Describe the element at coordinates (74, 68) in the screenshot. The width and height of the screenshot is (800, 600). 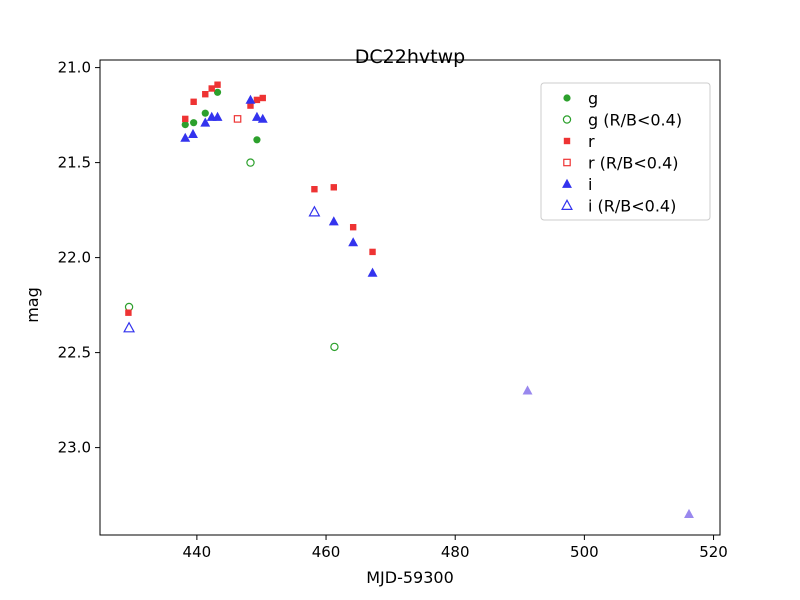
I see `y-tick-label: 21.0` at that location.